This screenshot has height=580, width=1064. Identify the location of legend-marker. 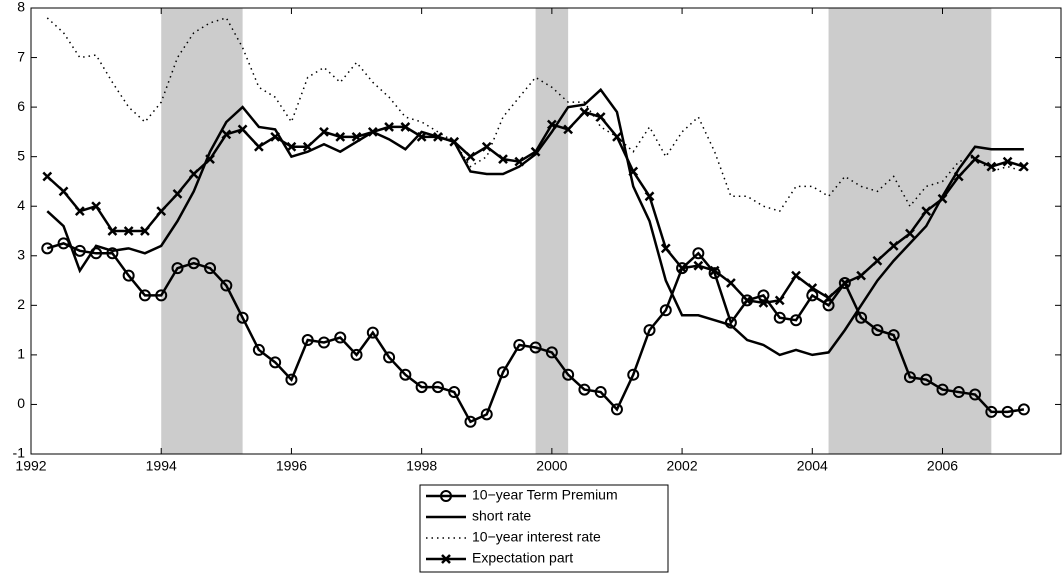
(446, 496).